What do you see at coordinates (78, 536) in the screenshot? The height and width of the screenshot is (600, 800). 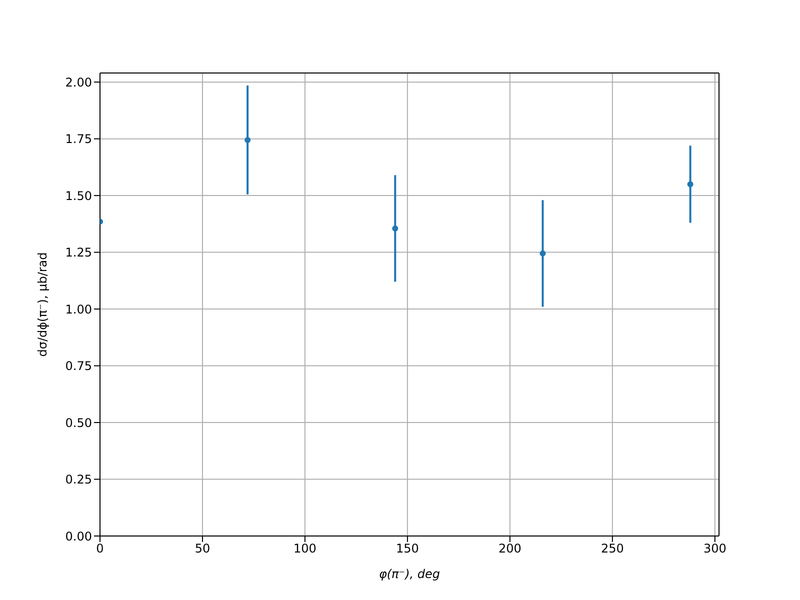 I see `y-tick-label: 0.00` at bounding box center [78, 536].